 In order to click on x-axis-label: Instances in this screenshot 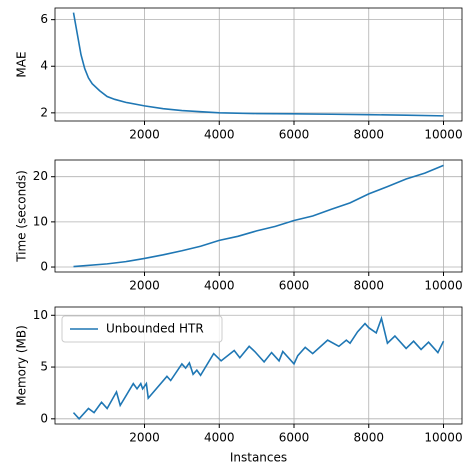, I will do `click(258, 458)`.